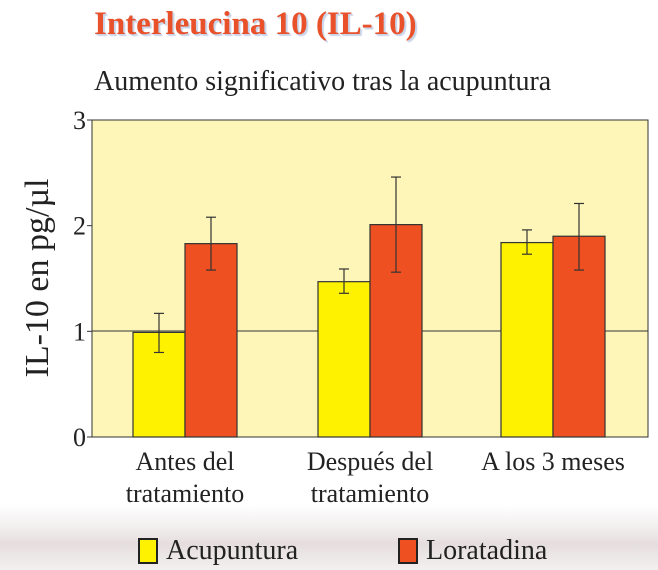 This screenshot has height=570, width=658. I want to click on legend-label-loratadina: Loratadina, so click(487, 550).